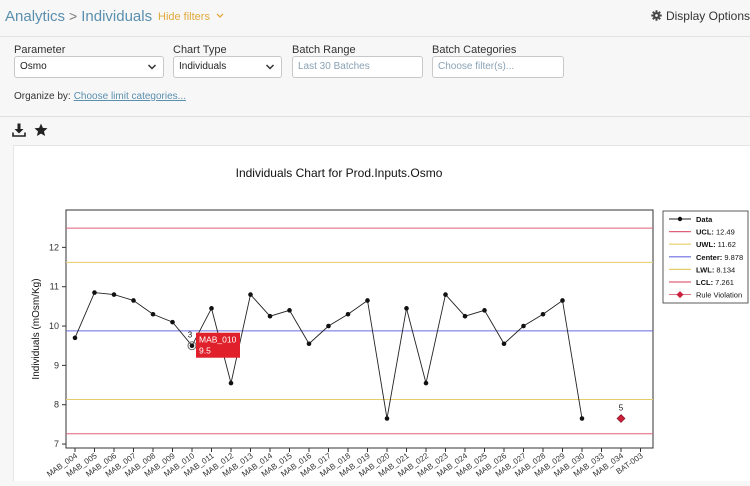 Image resolution: width=750 pixels, height=486 pixels. What do you see at coordinates (716, 244) in the screenshot?
I see `legend-label-uwl: UWL: 11.62` at bounding box center [716, 244].